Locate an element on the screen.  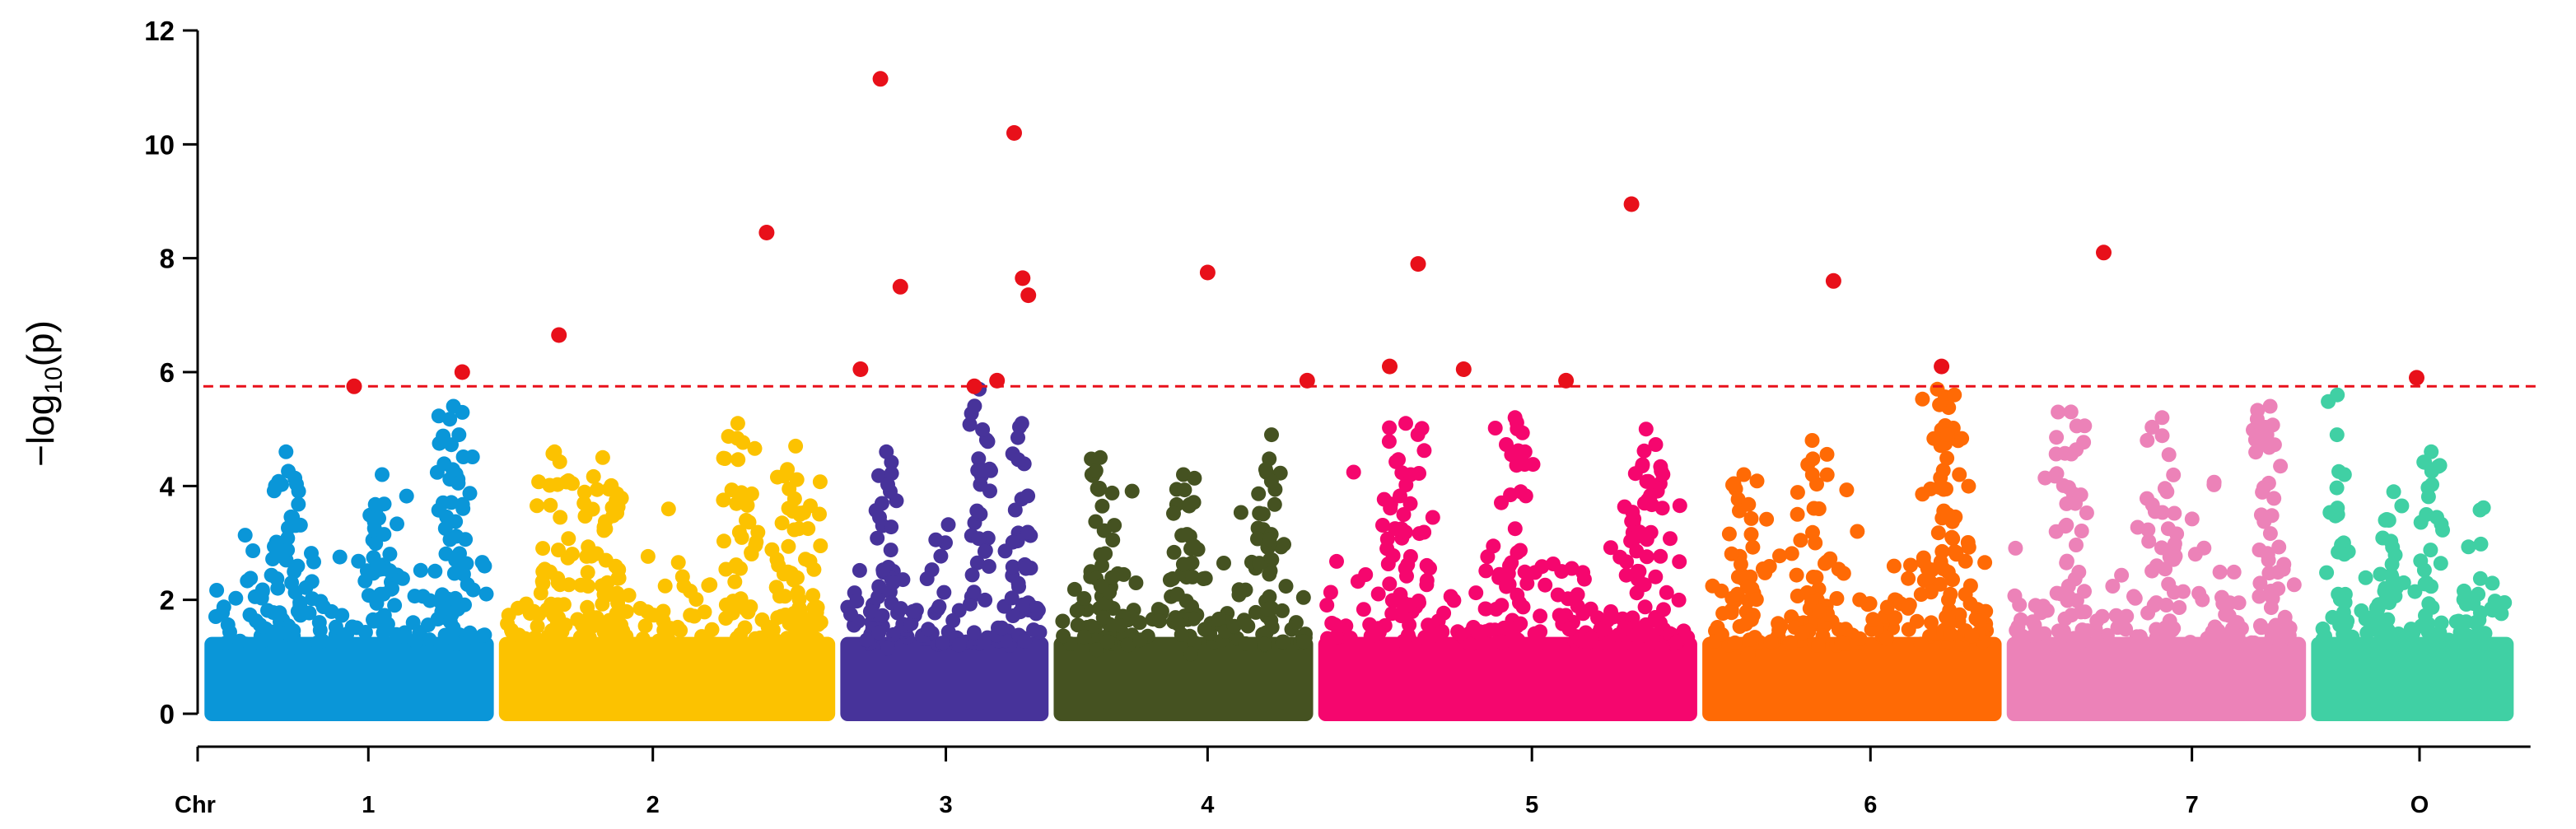
x-tick-label-chr-5: 5 is located at coordinates (1531, 805).